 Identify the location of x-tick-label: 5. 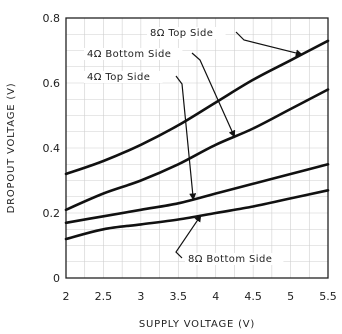
(290, 296).